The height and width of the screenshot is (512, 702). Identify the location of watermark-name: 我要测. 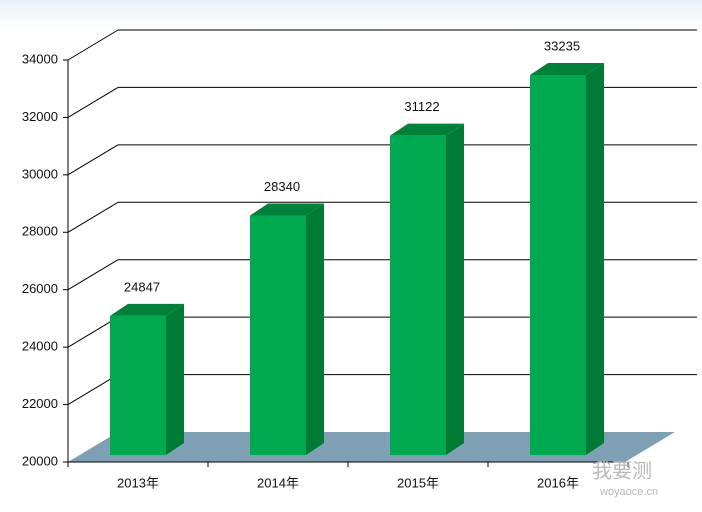
(622, 470).